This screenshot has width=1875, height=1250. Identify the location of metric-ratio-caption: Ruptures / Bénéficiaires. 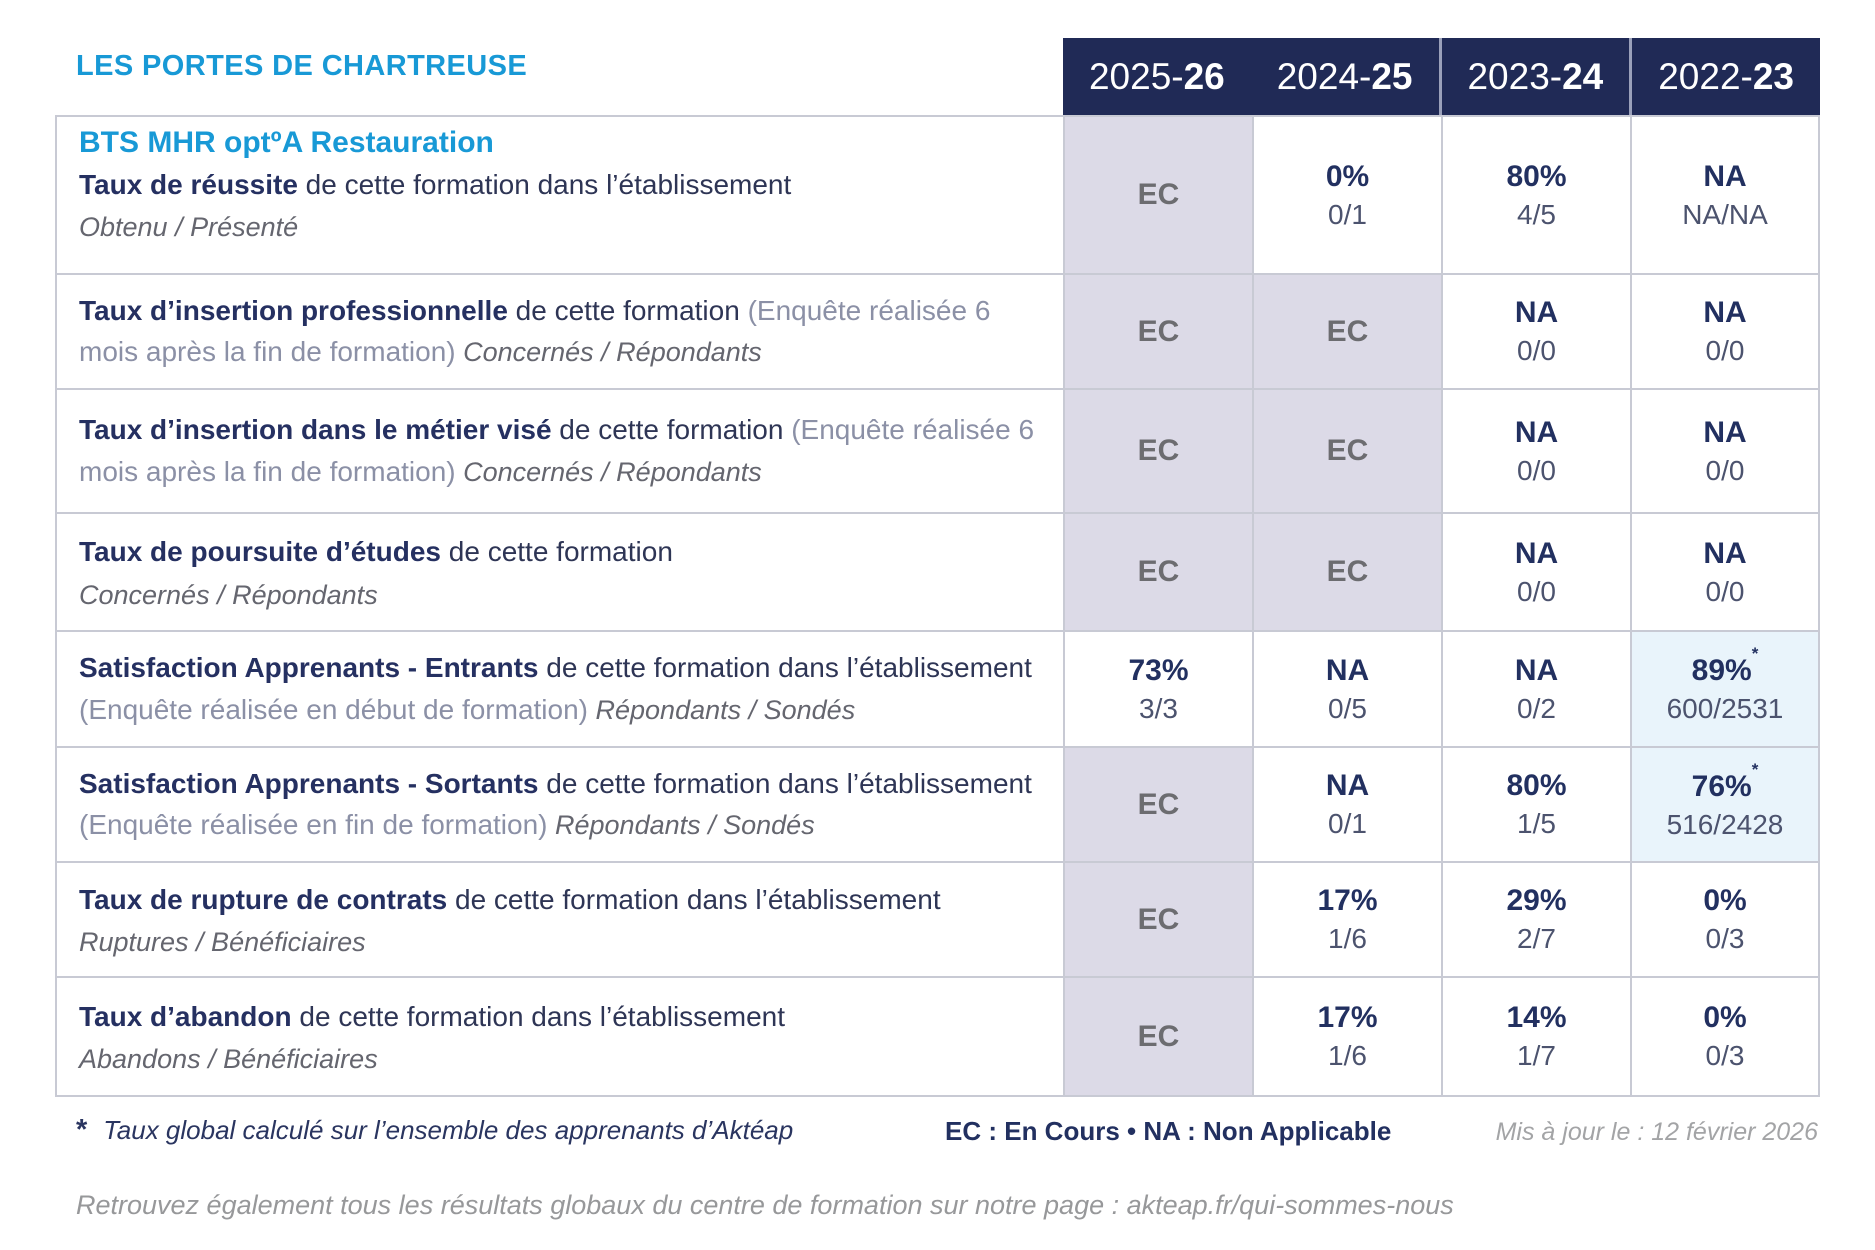
(222, 942).